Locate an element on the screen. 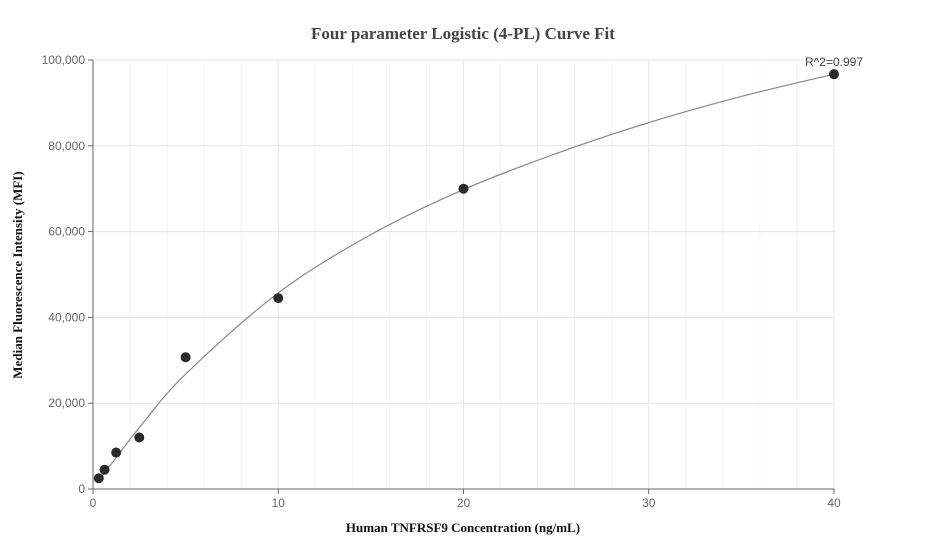 This screenshot has width=927, height=560. x-tick-label: 30 is located at coordinates (649, 503).